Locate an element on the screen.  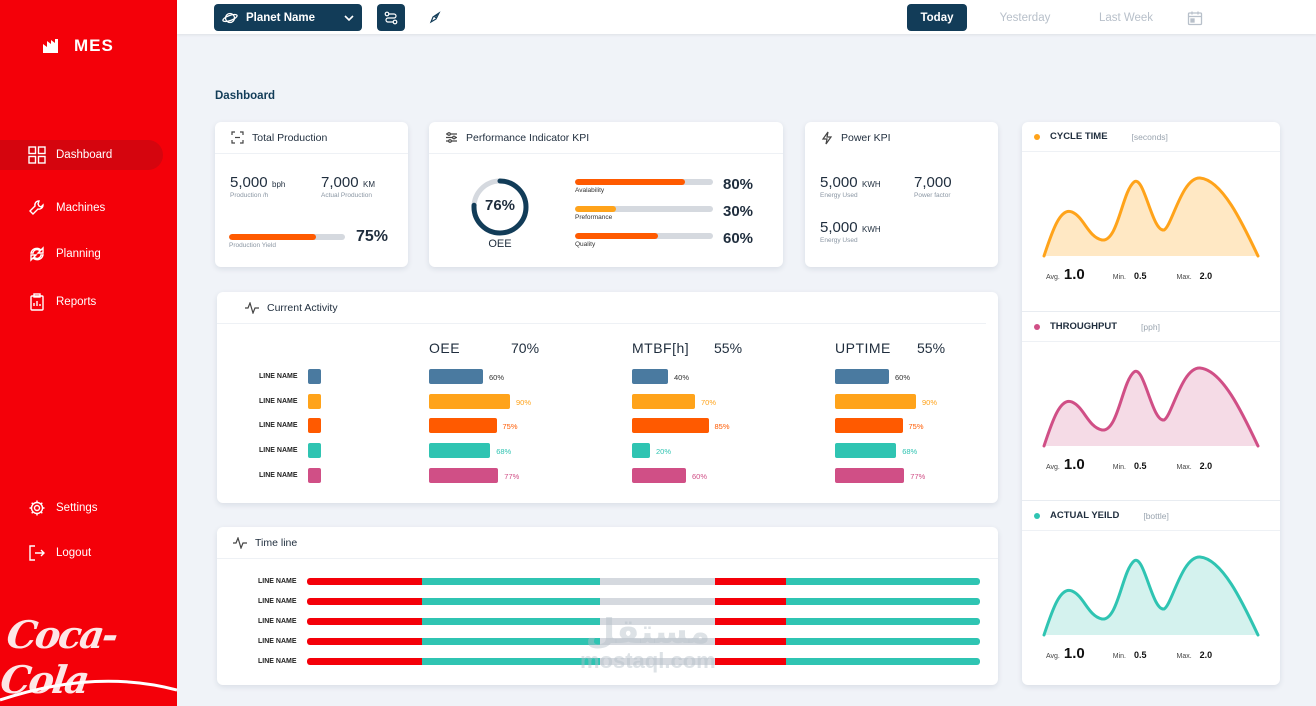
plant-select-value: Planet Name is located at coordinates (281, 17).